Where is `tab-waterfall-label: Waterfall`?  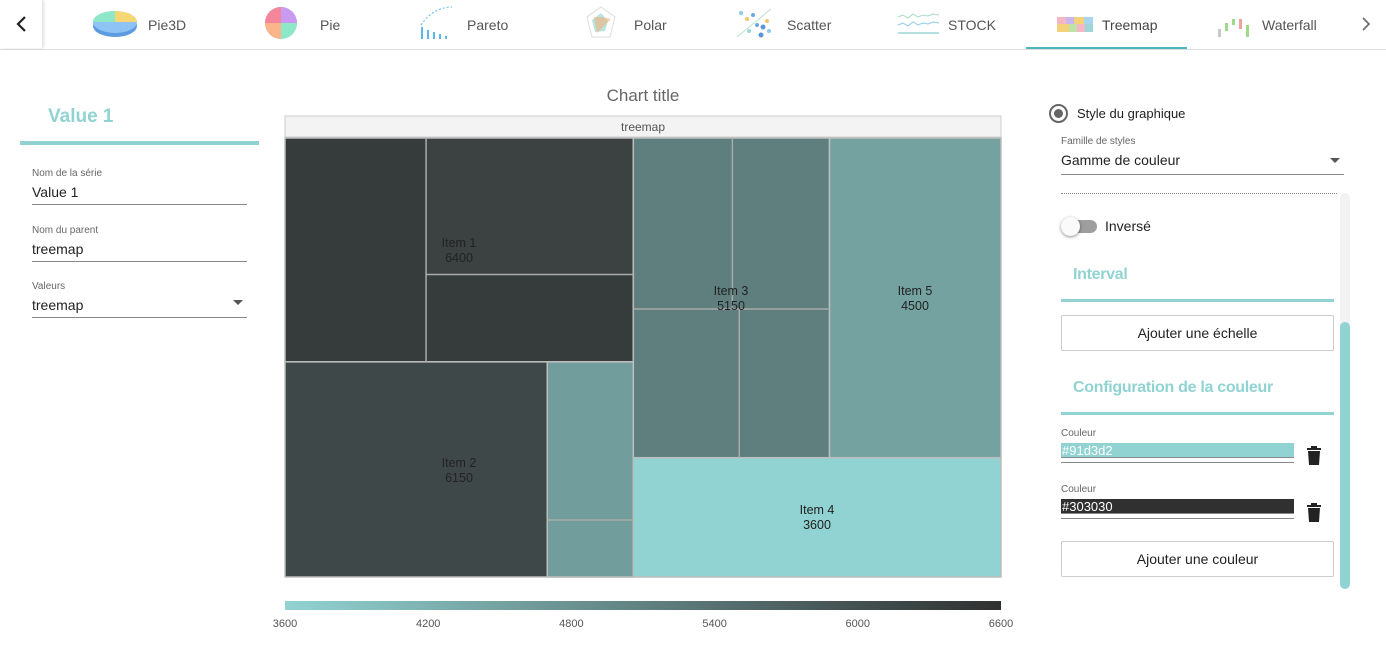 tab-waterfall-label: Waterfall is located at coordinates (1289, 25).